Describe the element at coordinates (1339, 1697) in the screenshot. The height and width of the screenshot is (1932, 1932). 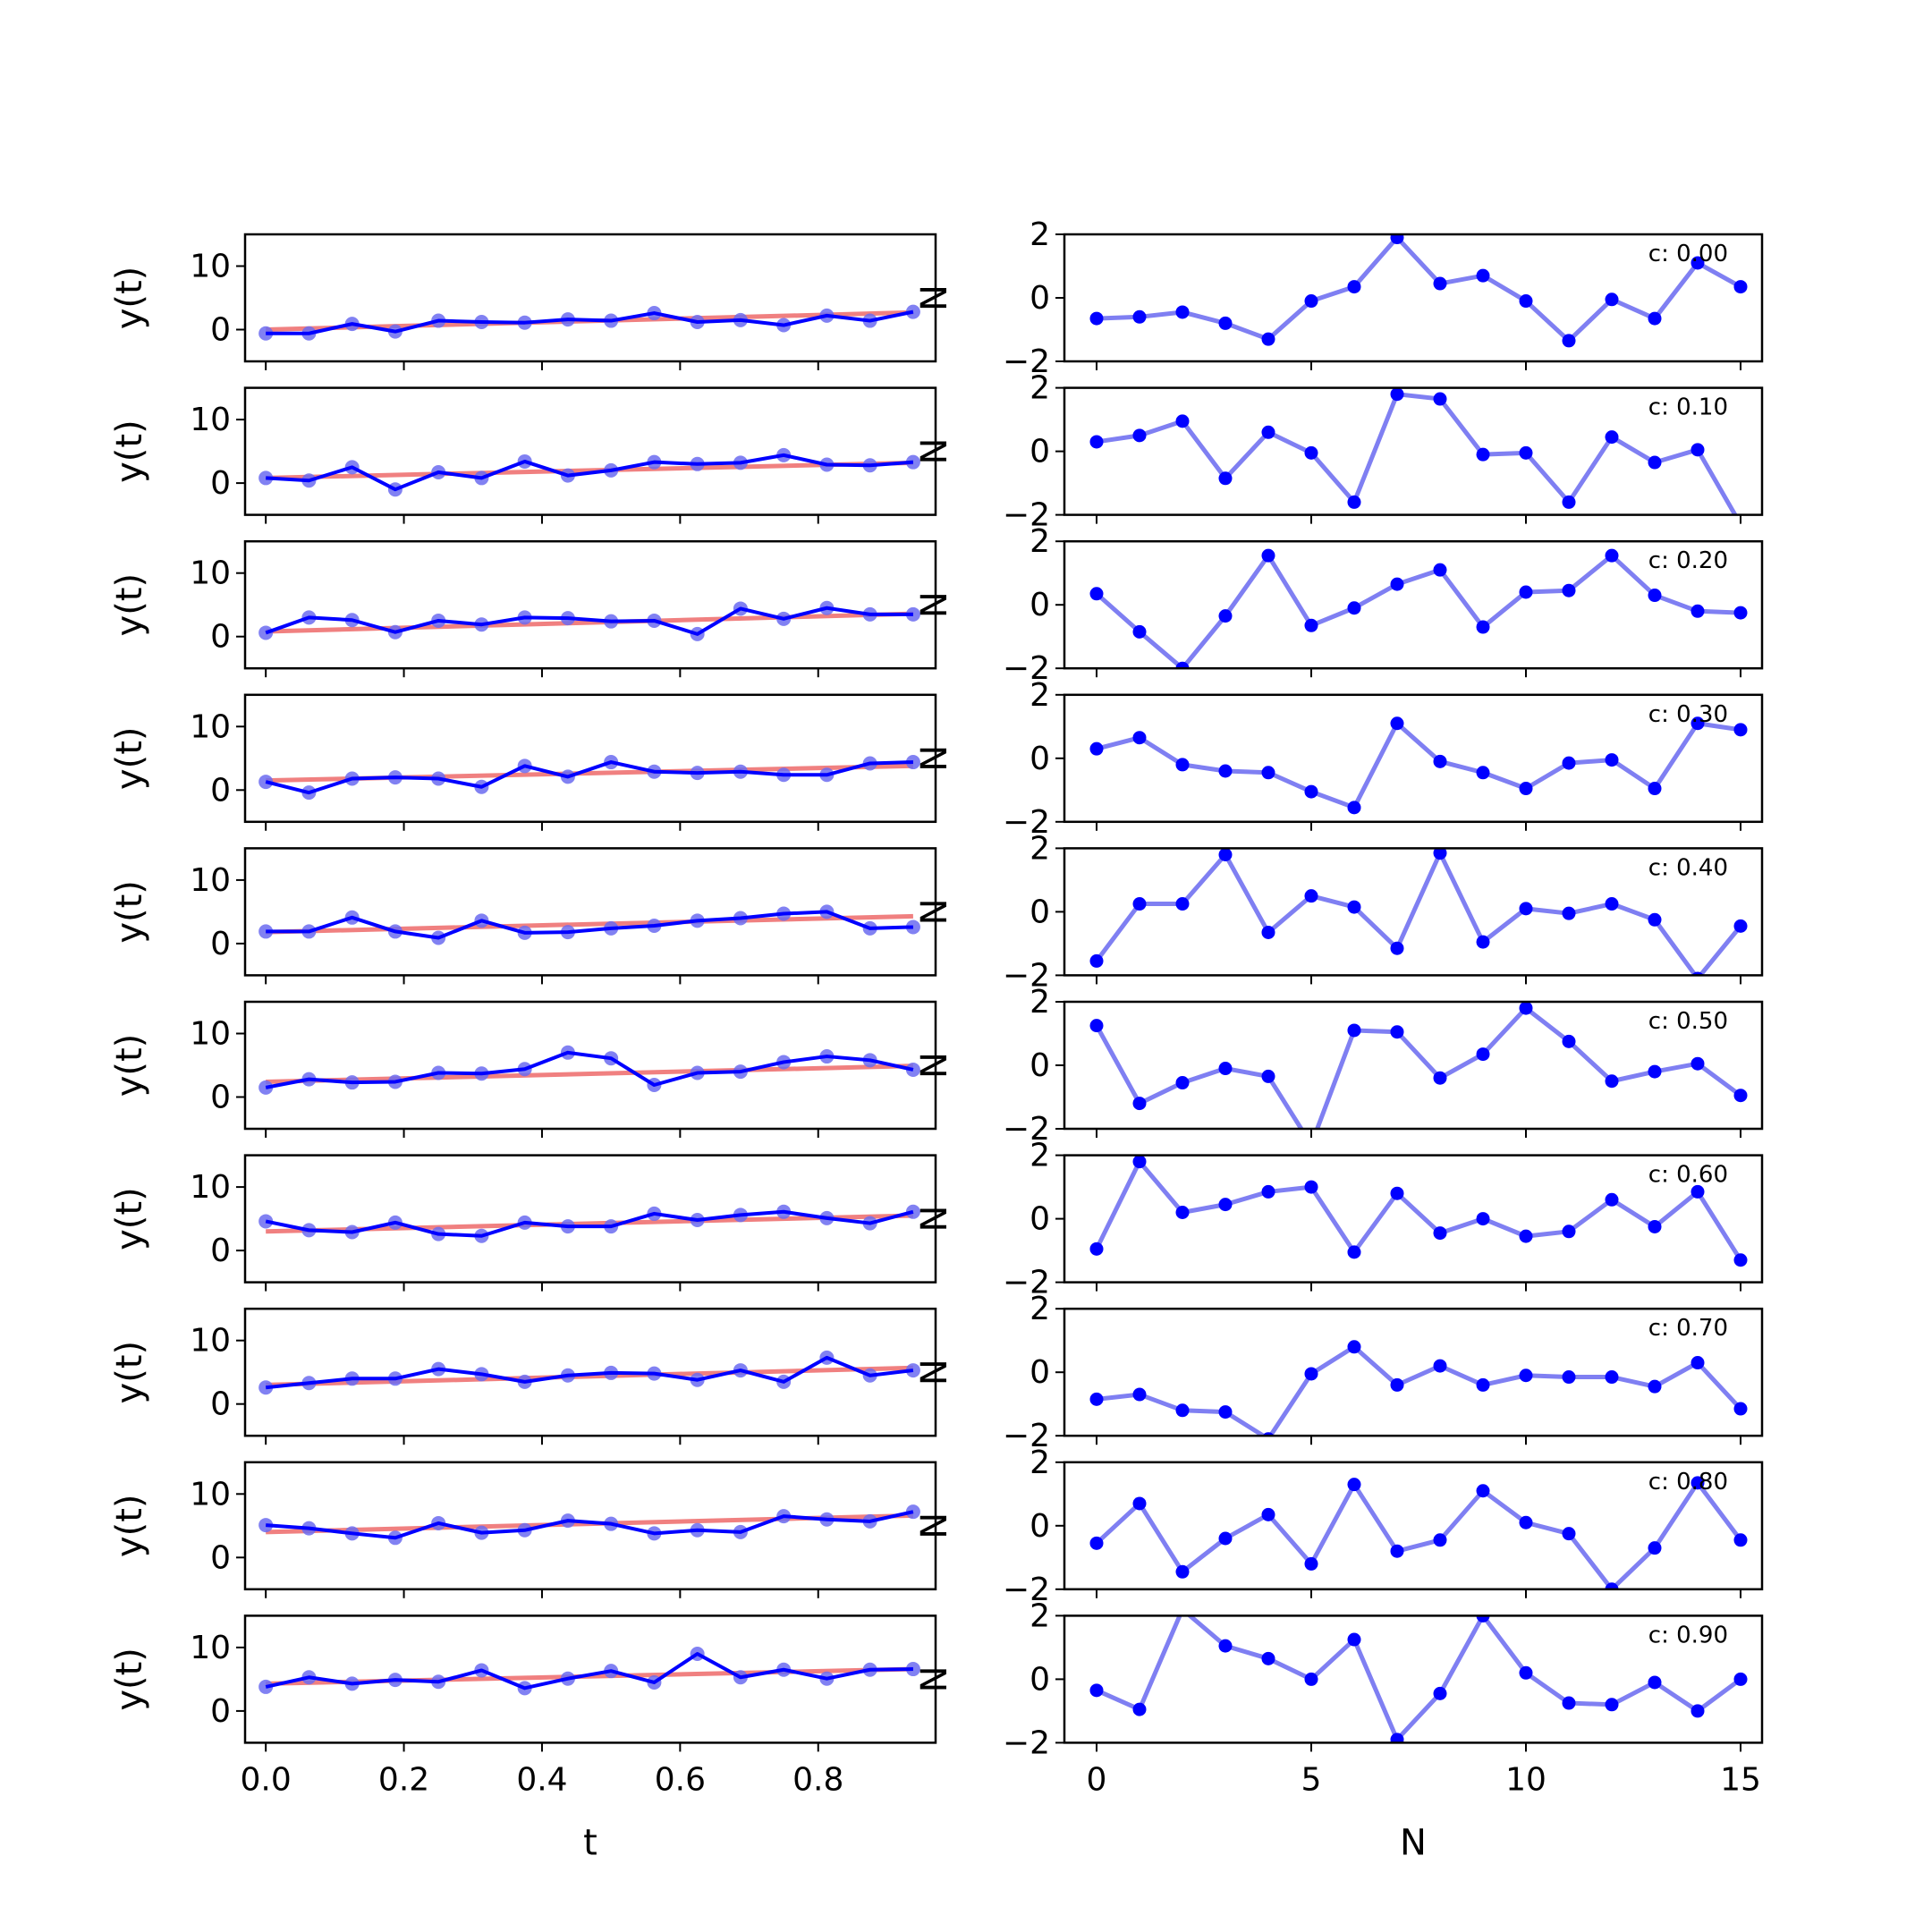
I see `subplot-right-9: c: 0.90 −2 0 2 0 5 10 15 N` at that location.